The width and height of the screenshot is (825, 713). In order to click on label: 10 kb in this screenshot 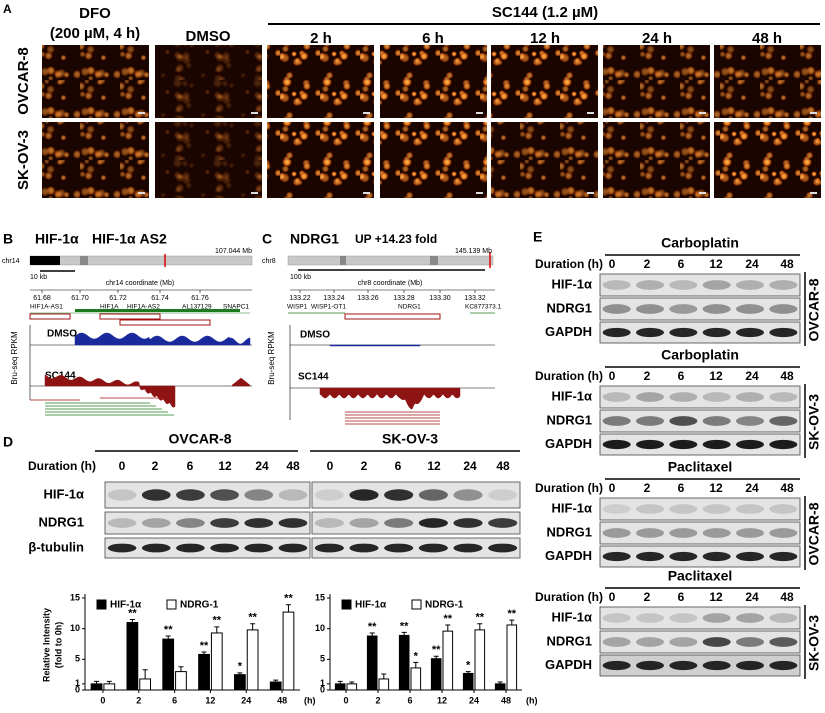, I will do `click(38, 277)`.